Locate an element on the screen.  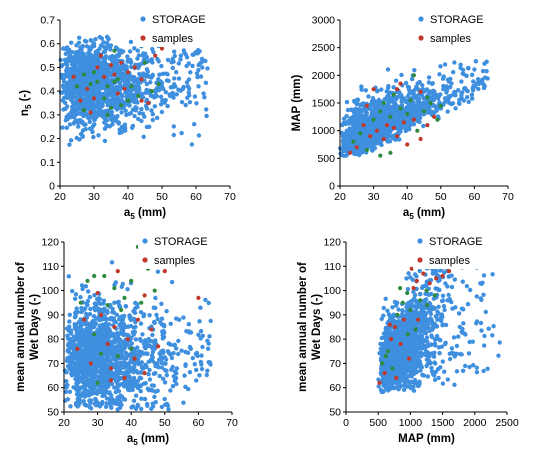
y-axis-label: MAP (mm) is located at coordinates (297, 103).